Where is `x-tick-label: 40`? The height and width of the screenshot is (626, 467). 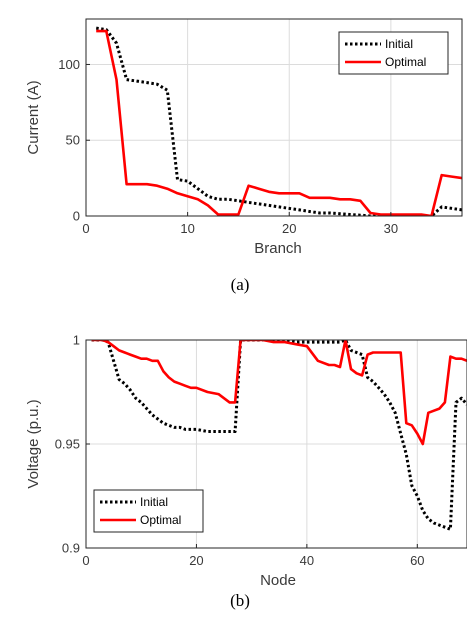 x-tick-label: 40 is located at coordinates (307, 560).